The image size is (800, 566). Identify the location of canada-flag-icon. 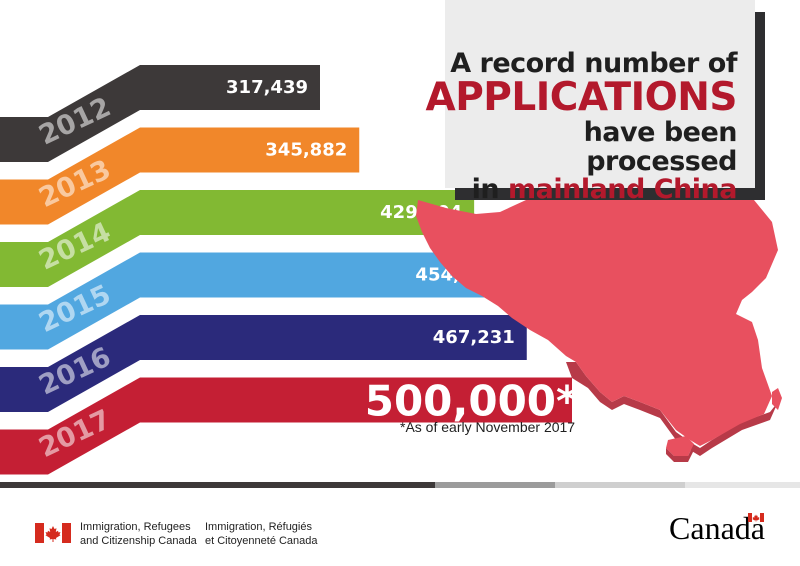
(53, 533).